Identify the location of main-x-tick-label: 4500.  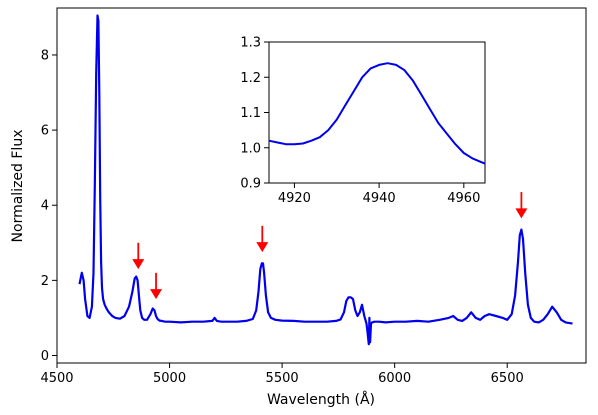
(56, 378).